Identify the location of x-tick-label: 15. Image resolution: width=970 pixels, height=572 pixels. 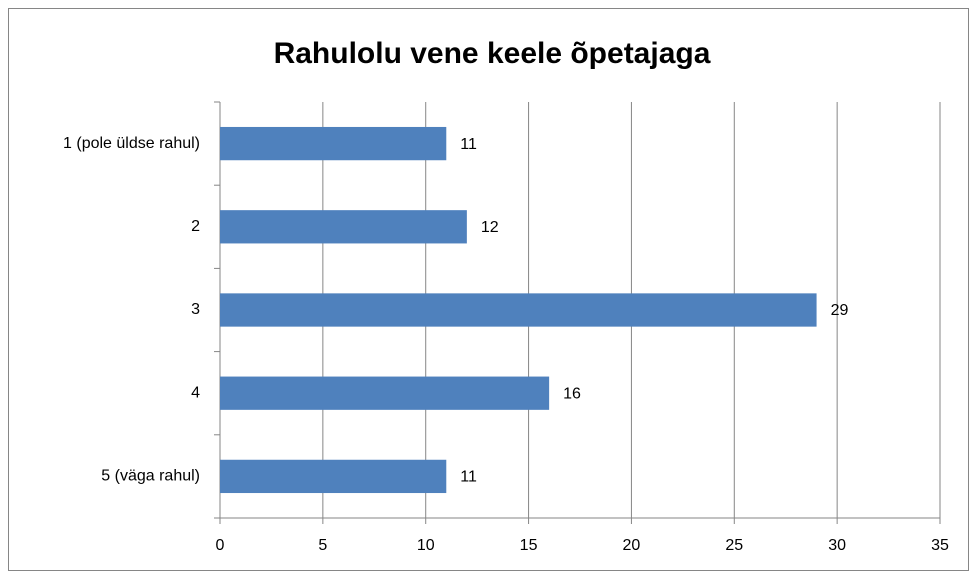
(529, 545).